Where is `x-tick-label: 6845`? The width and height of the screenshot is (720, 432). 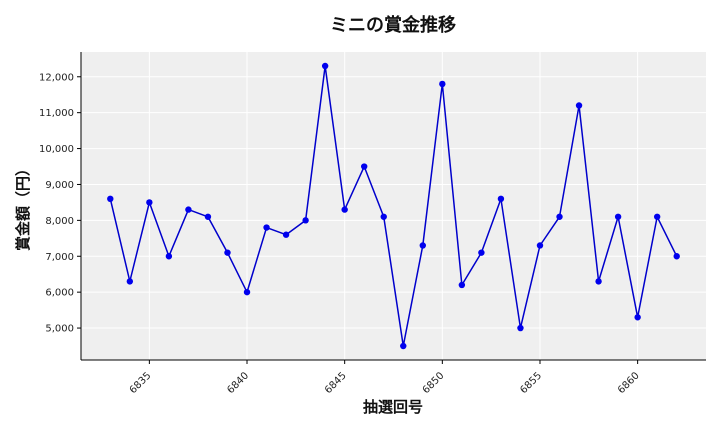 x-tick-label: 6845 is located at coordinates (336, 383).